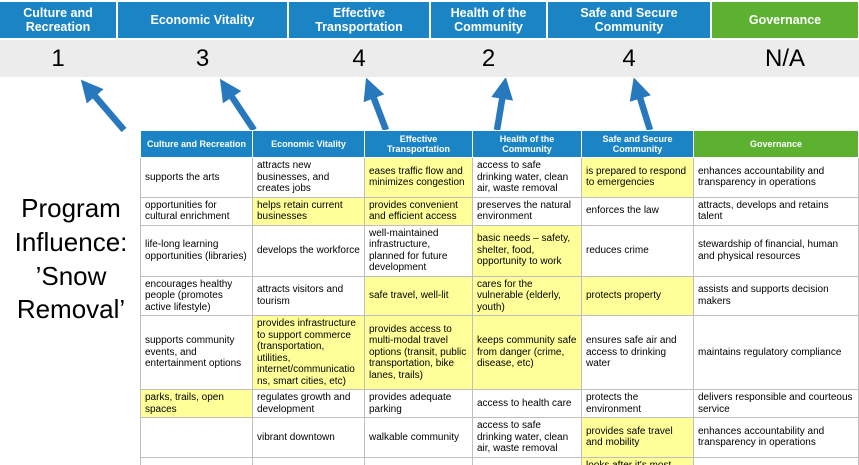 This screenshot has width=859, height=465. Describe the element at coordinates (637, 211) in the screenshot. I see `table-cell: enforces the law` at that location.